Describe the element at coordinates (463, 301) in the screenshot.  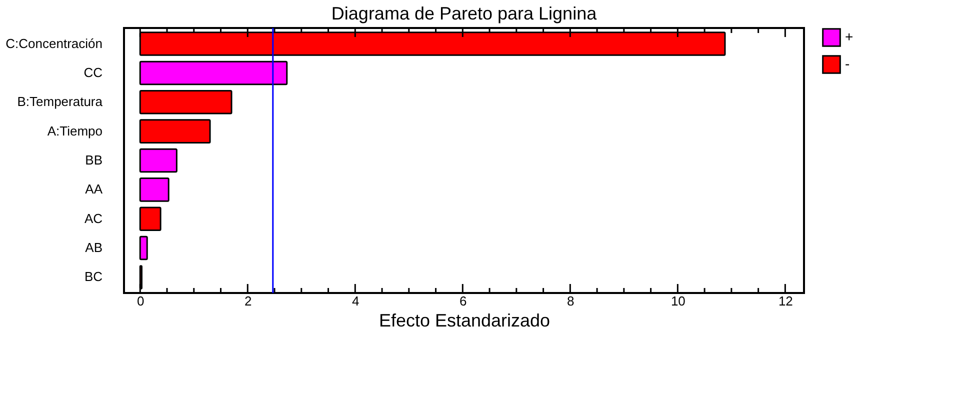
I see `x-tick-label: 6` at that location.